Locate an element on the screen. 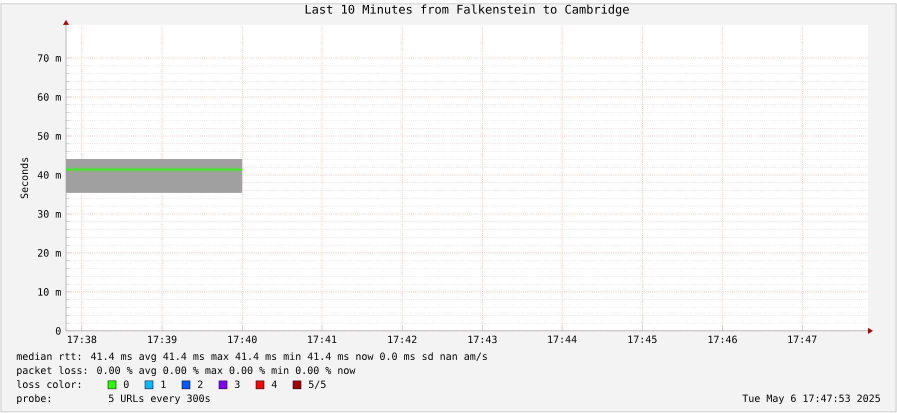 This screenshot has height=413, width=897. text: loss color: is located at coordinates (48, 384).